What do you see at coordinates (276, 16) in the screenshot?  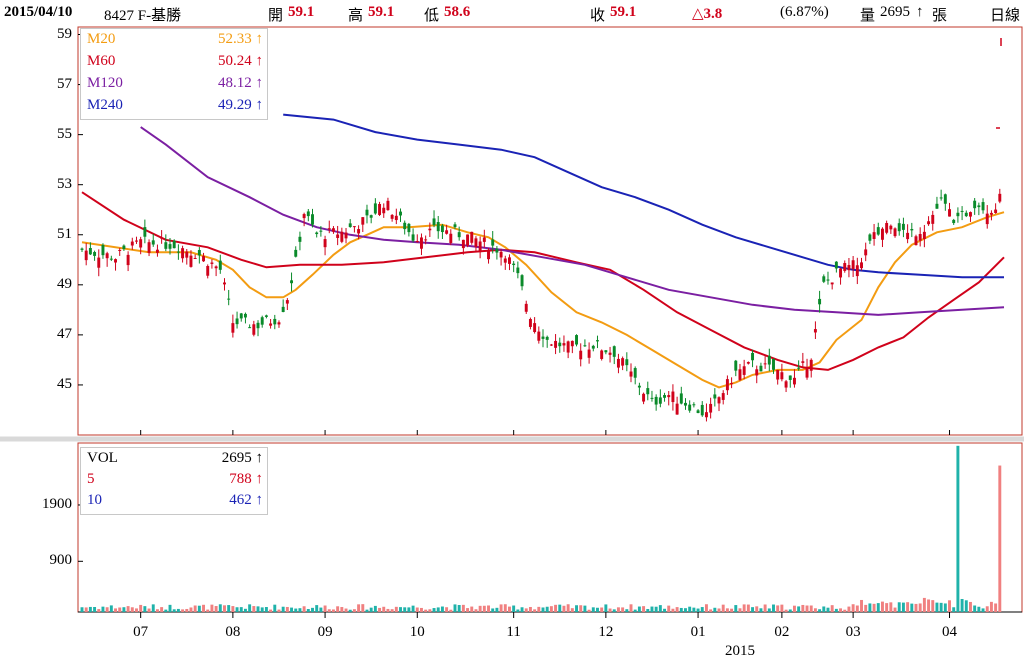 I see `open-label: 開` at bounding box center [276, 16].